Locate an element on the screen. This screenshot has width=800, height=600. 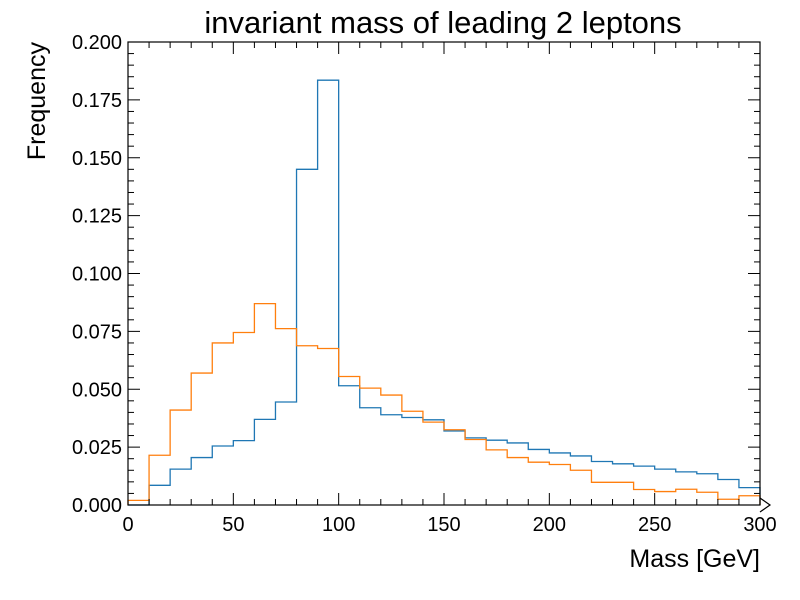
y-axis-label: Frequency is located at coordinates (37, 101).